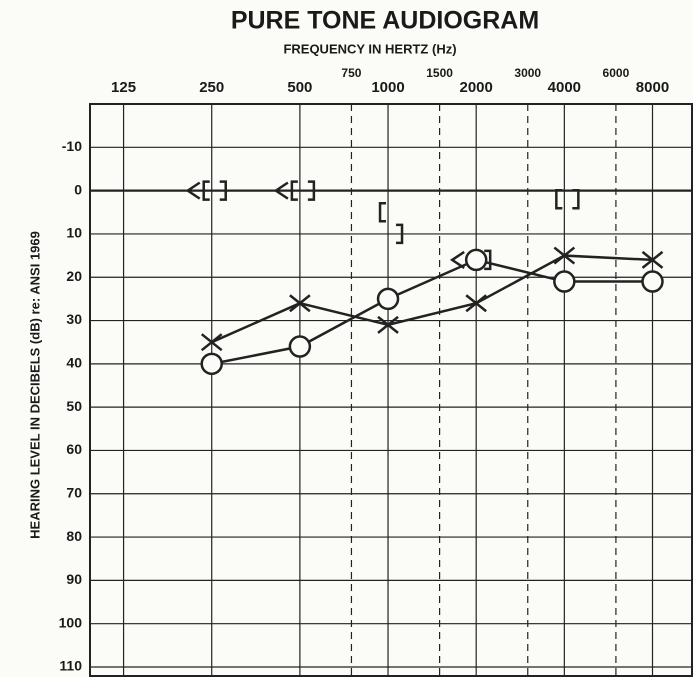  Describe the element at coordinates (74, 363) in the screenshot. I see `y-tick-label: 40` at that location.